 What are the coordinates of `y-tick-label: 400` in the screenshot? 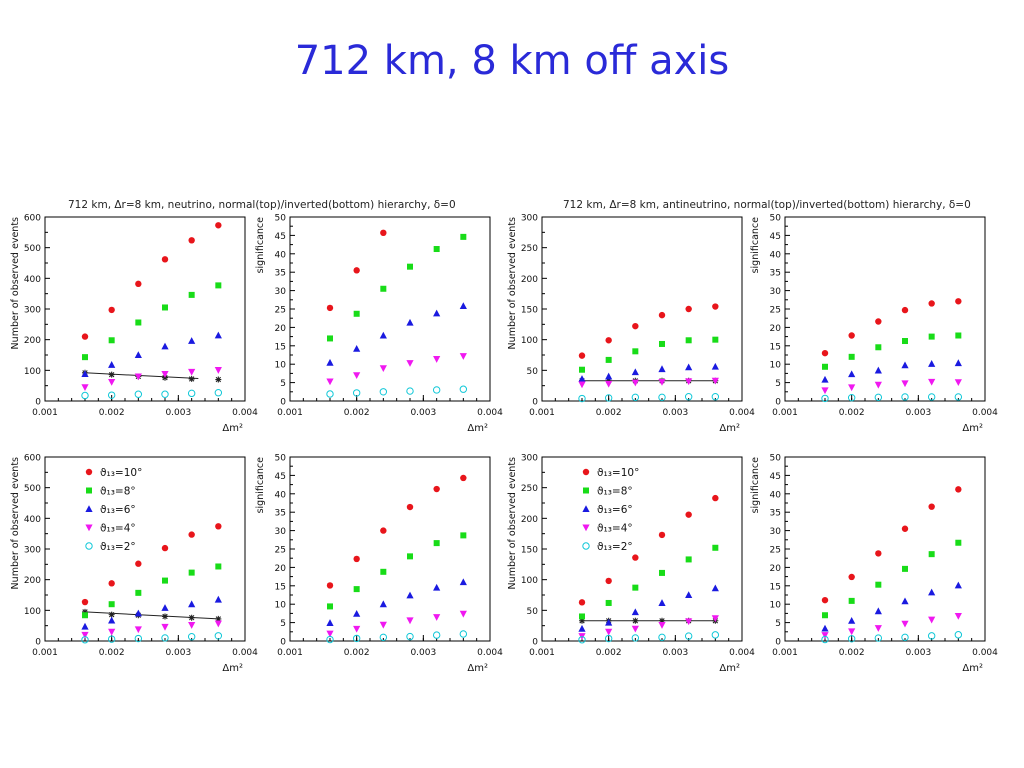 It's located at (32, 520).